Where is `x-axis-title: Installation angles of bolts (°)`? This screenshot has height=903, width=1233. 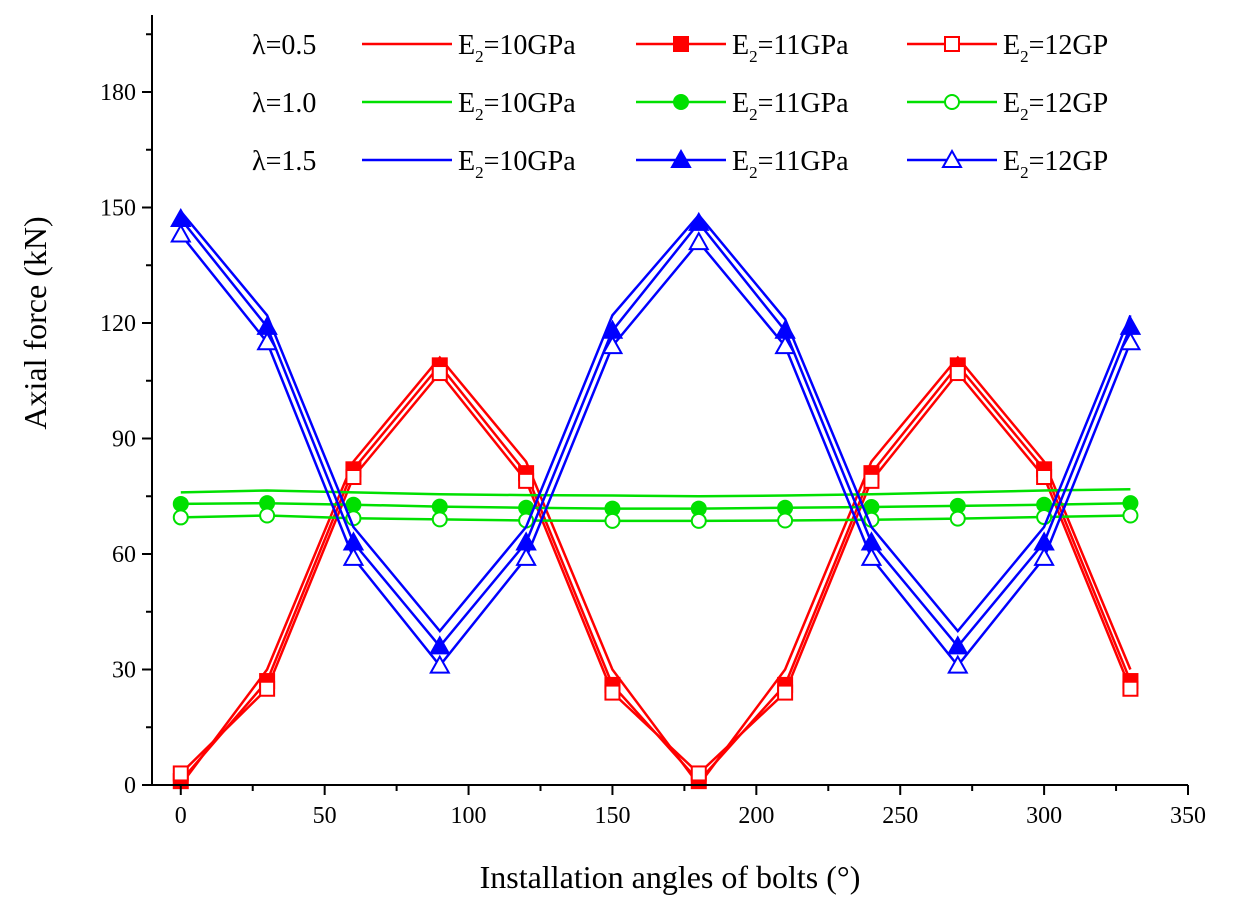
x-axis-title: Installation angles of bolts (°) is located at coordinates (670, 877).